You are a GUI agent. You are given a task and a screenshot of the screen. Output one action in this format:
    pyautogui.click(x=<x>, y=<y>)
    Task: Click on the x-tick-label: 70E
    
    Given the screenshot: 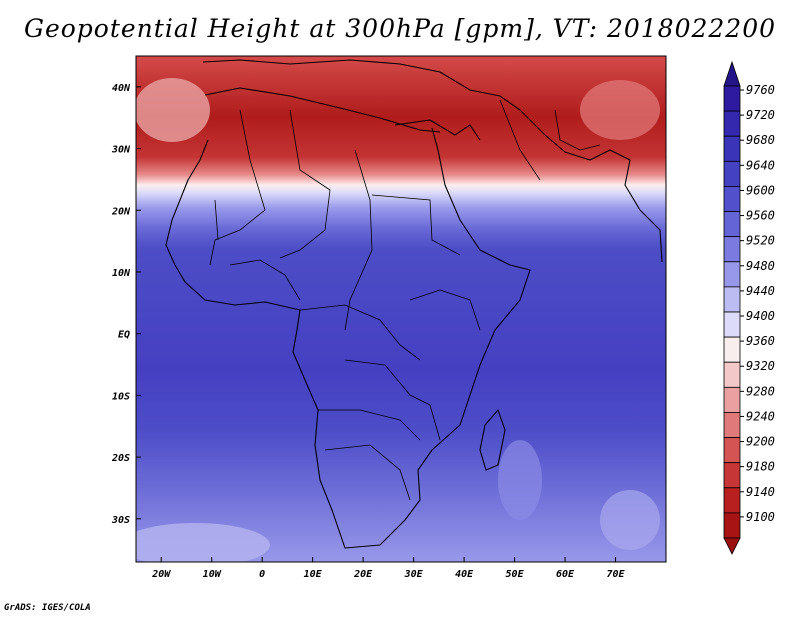 What is the action you would take?
    pyautogui.click(x=615, y=574)
    